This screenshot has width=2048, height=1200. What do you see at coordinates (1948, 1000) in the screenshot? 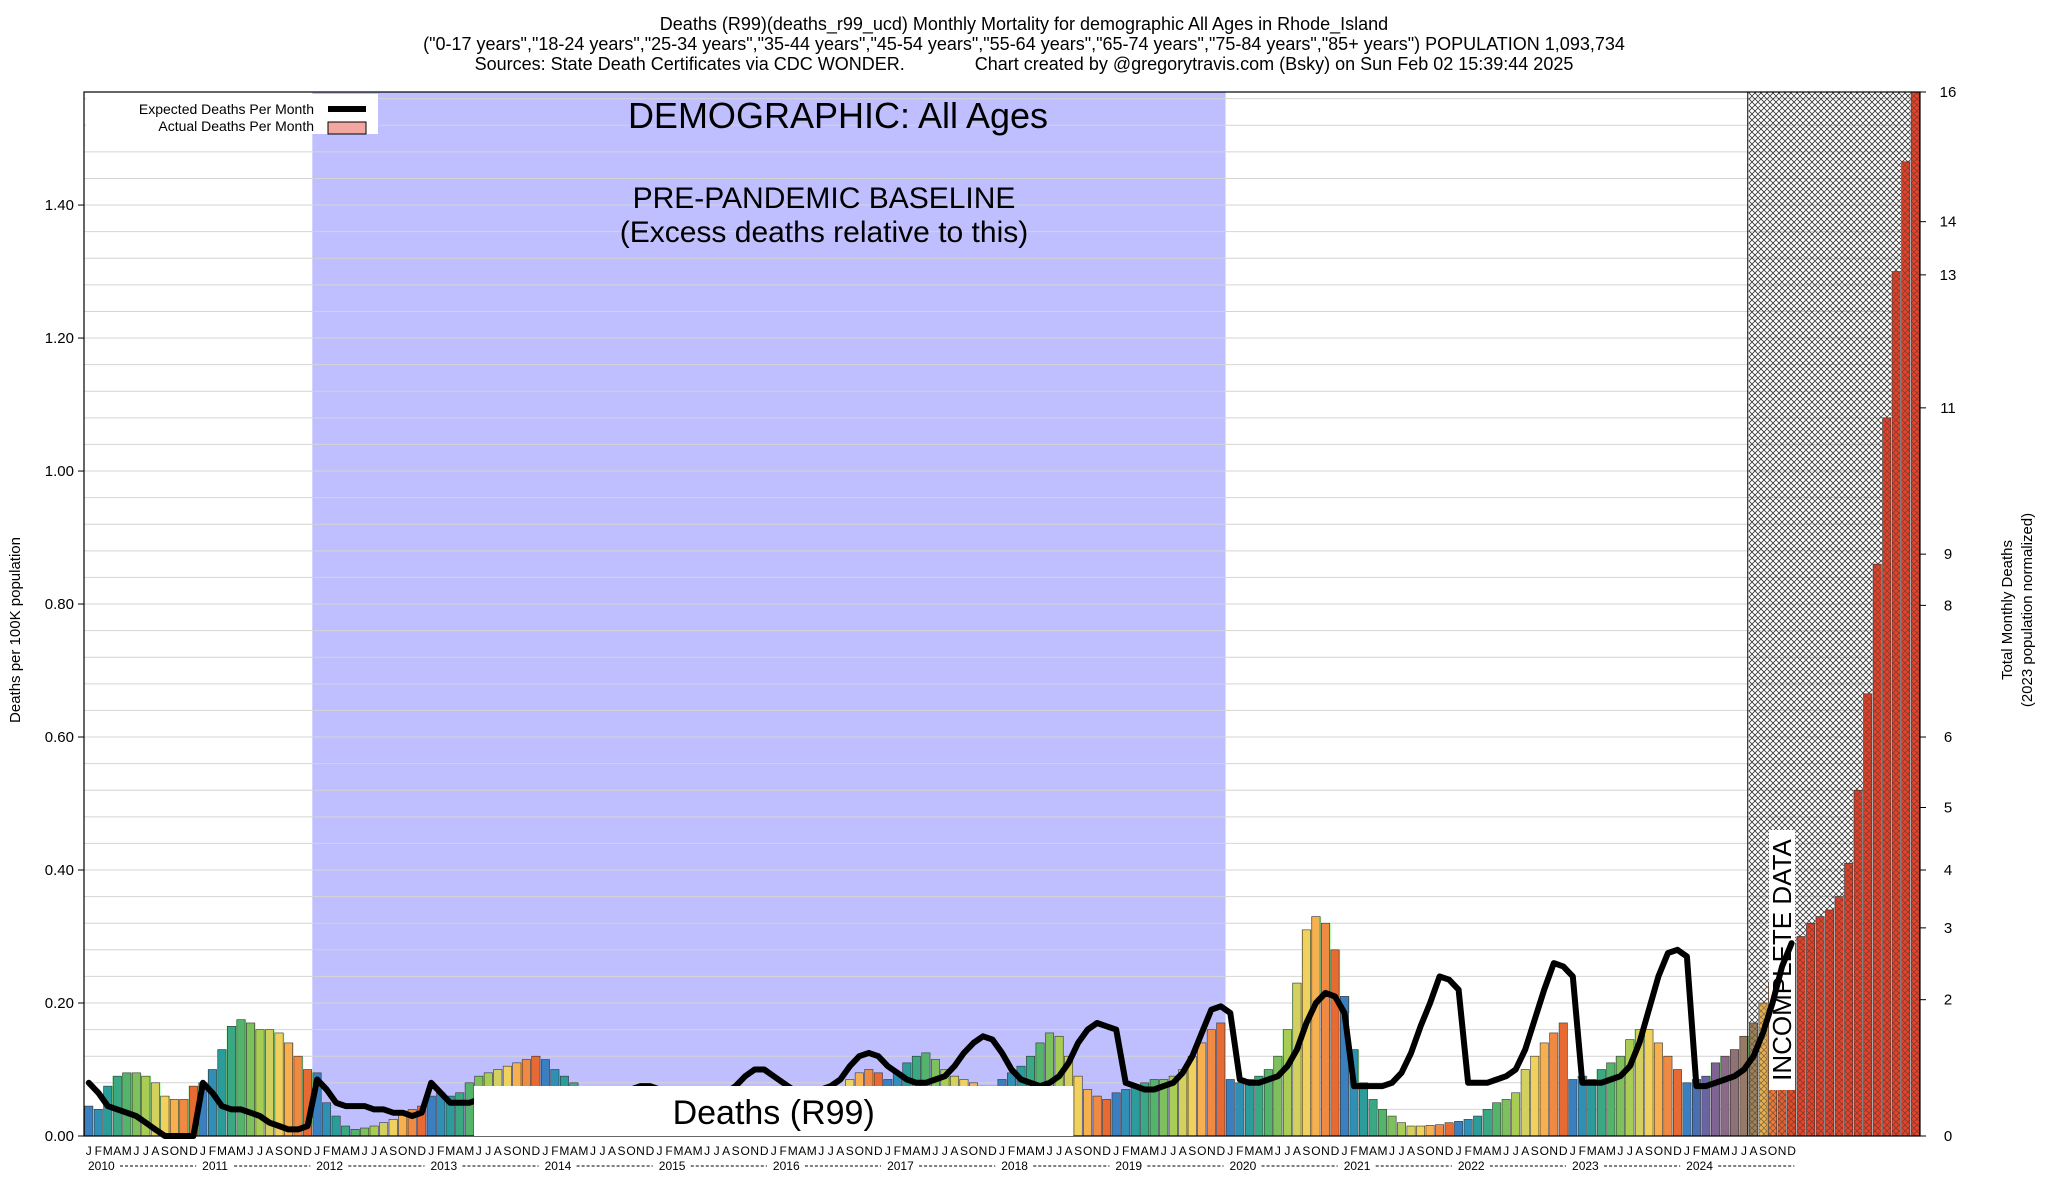
I see `y2-tick-label: 2` at bounding box center [1948, 1000].